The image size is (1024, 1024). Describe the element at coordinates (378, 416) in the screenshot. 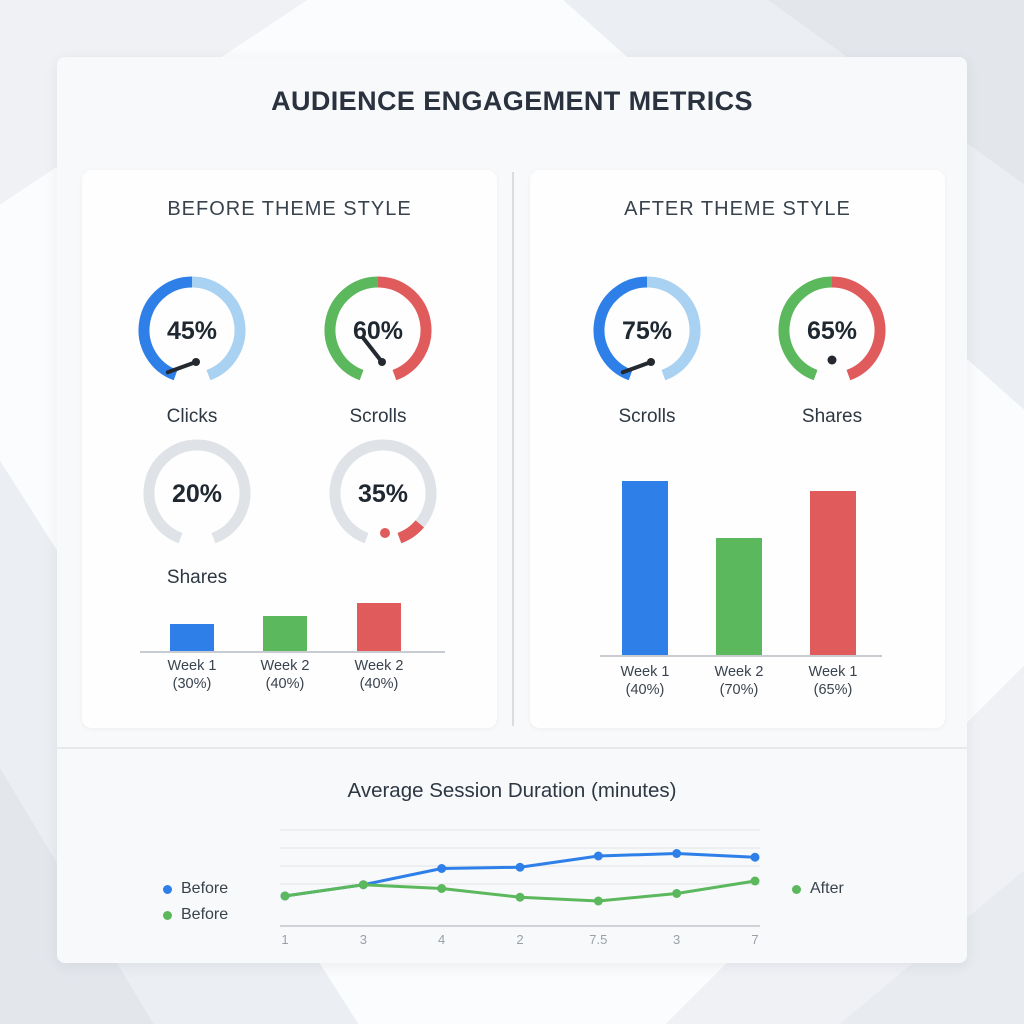

I see `gauge-label-scrolls: Scrolls` at that location.